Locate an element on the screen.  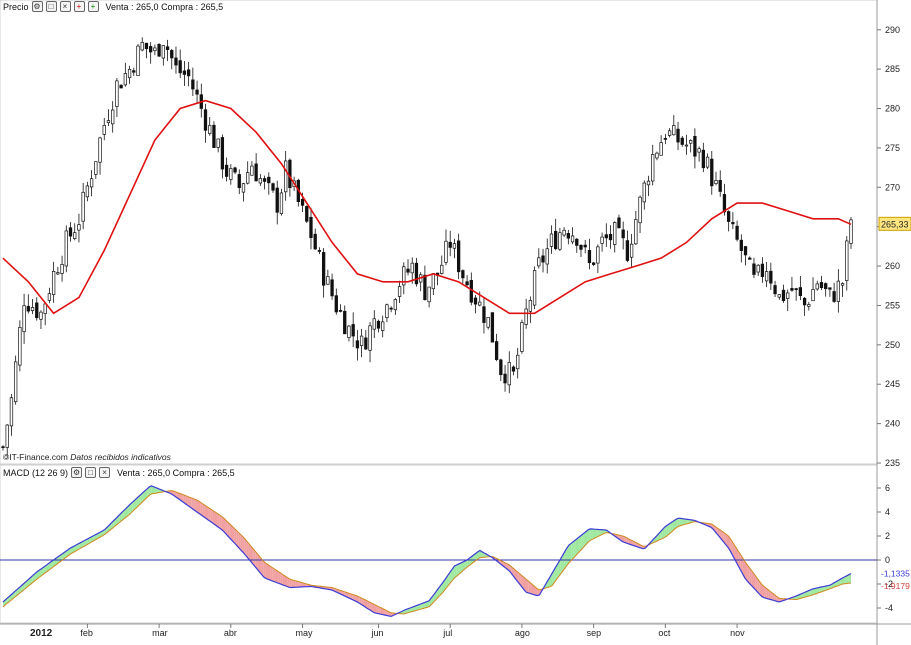
x-tick-label: feb is located at coordinates (86, 633).